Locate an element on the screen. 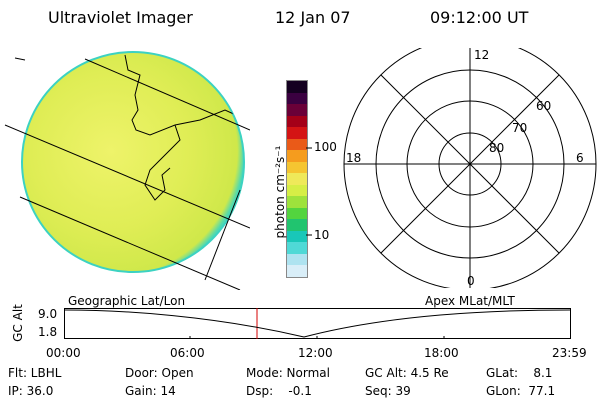 The image size is (600, 400). info-mode: Mode: Normal is located at coordinates (288, 373).